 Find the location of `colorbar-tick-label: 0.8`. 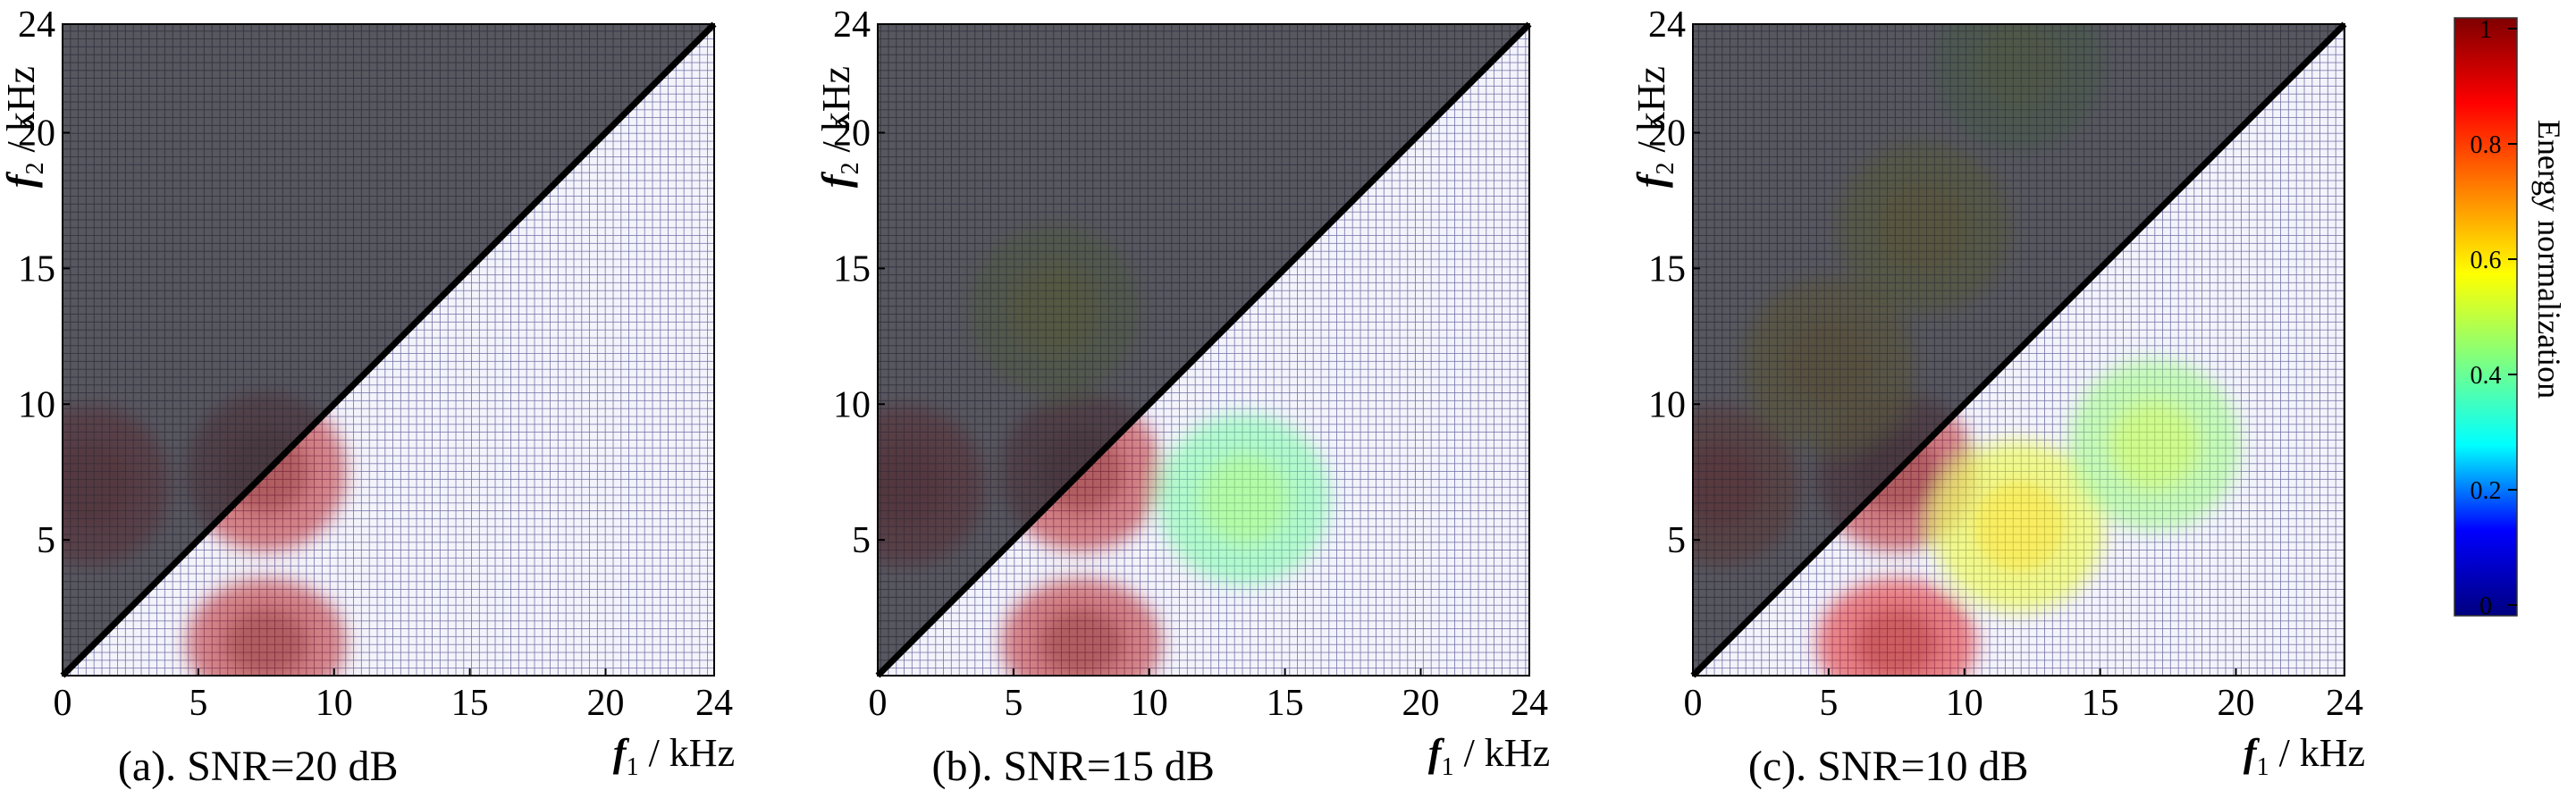

colorbar-tick-label: 0.8 is located at coordinates (2487, 145).